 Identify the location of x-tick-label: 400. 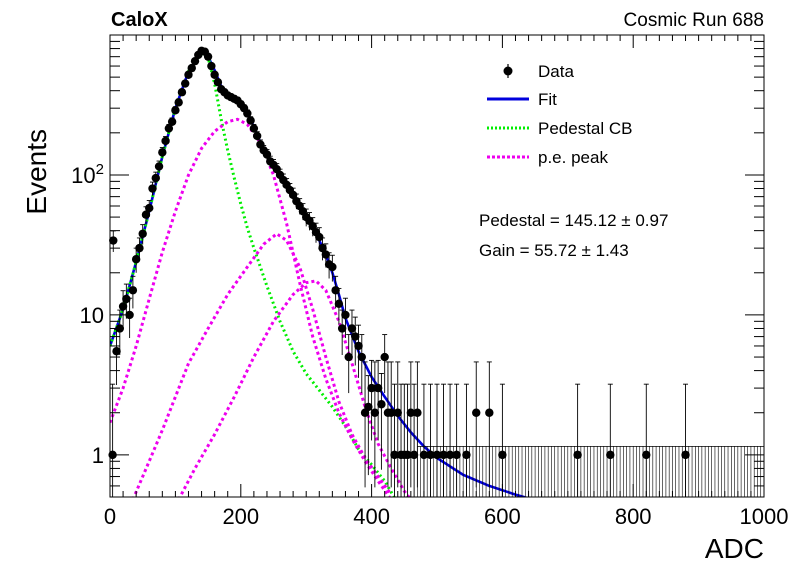
(371, 516).